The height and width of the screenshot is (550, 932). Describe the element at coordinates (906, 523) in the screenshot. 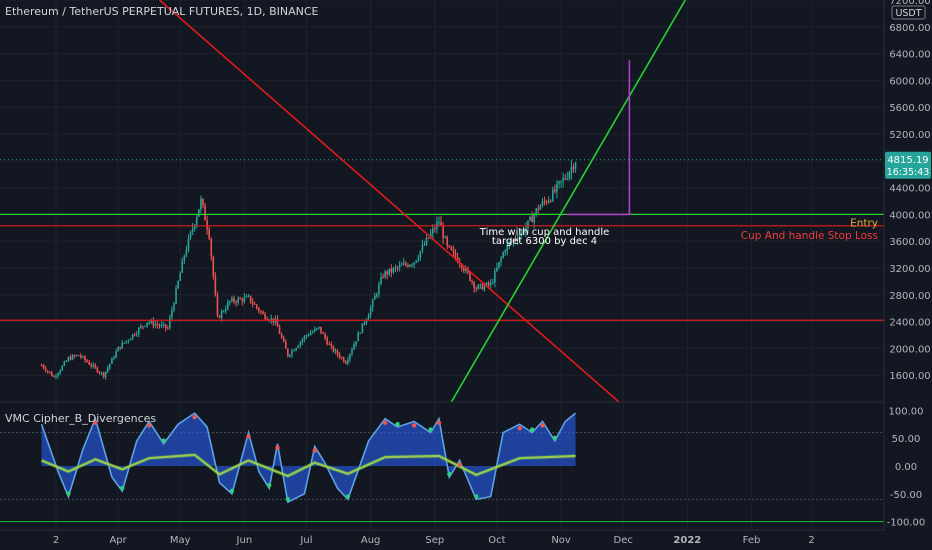

I see `osc-tick-label: -100.00` at that location.